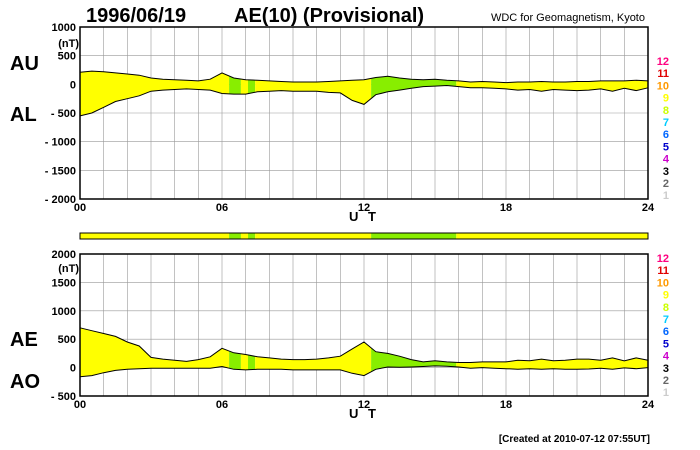  I want to click on ae-ao-x-axis-label: U T, so click(364, 413).